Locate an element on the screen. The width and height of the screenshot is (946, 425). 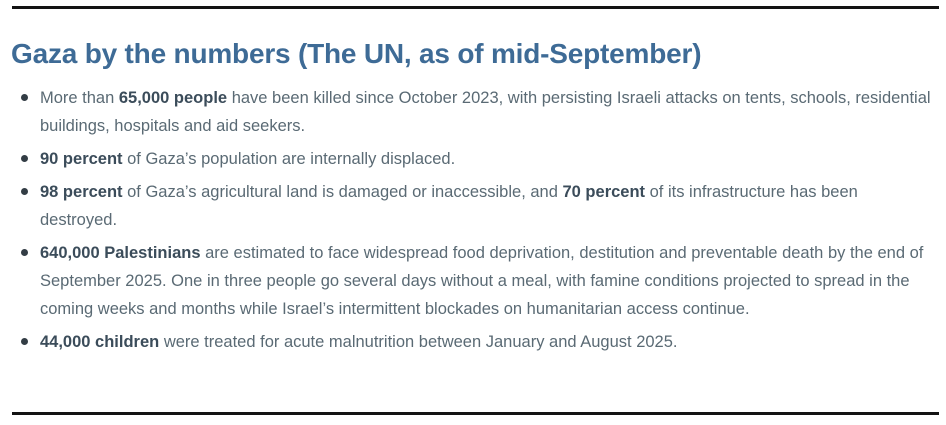
top-divider is located at coordinates (475, 7).